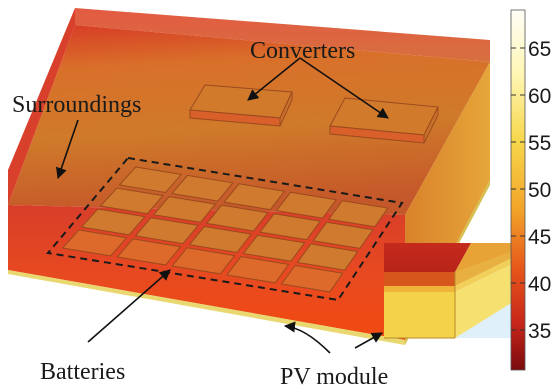  I want to click on arrow-pv-module-inset, so click(368, 340).